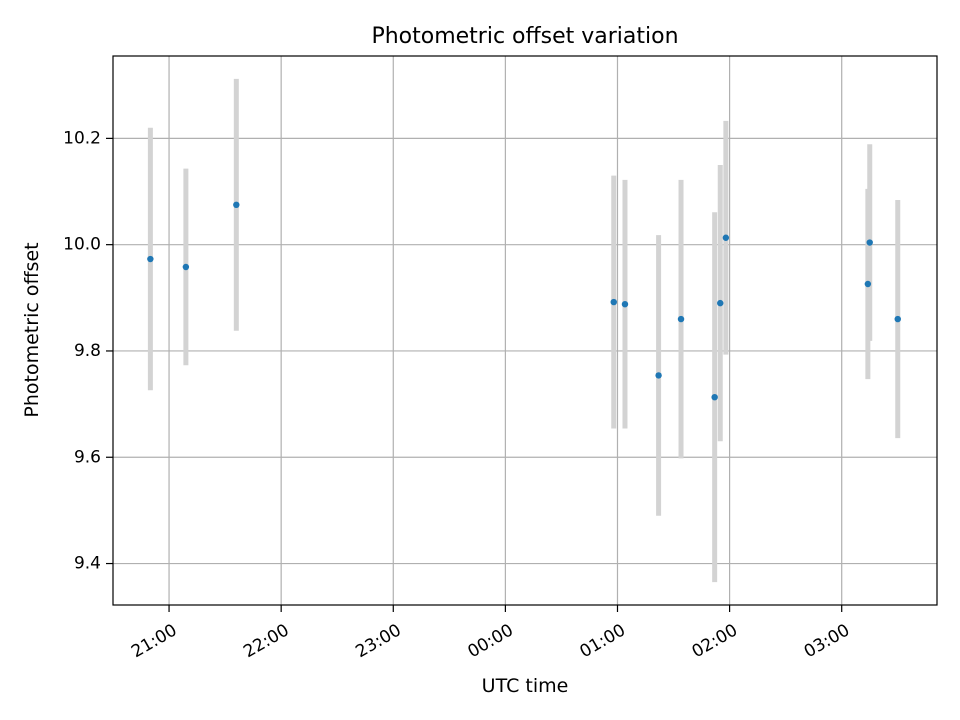 The width and height of the screenshot is (960, 720). I want to click on chart-title: Photometric offset variation, so click(524, 36).